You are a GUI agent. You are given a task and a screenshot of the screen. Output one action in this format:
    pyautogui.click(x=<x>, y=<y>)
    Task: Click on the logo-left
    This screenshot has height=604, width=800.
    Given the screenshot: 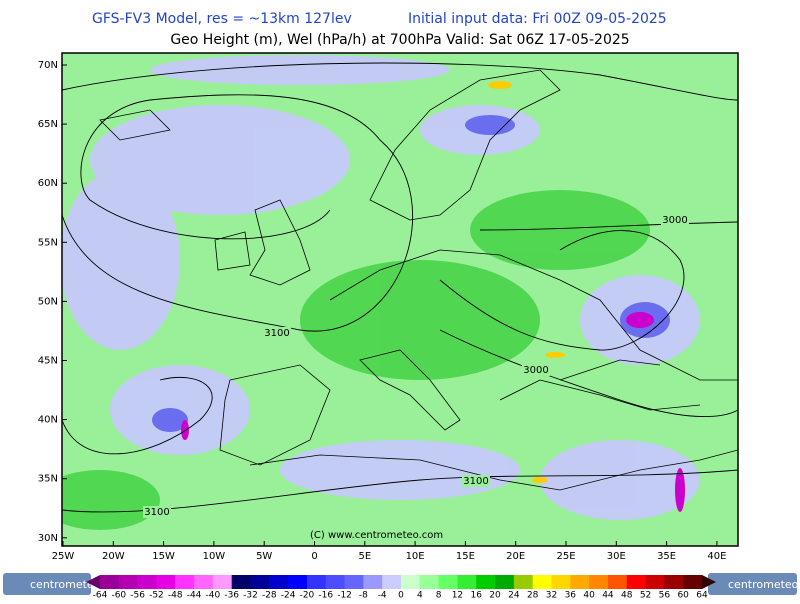 What is the action you would take?
    pyautogui.click(x=47, y=584)
    